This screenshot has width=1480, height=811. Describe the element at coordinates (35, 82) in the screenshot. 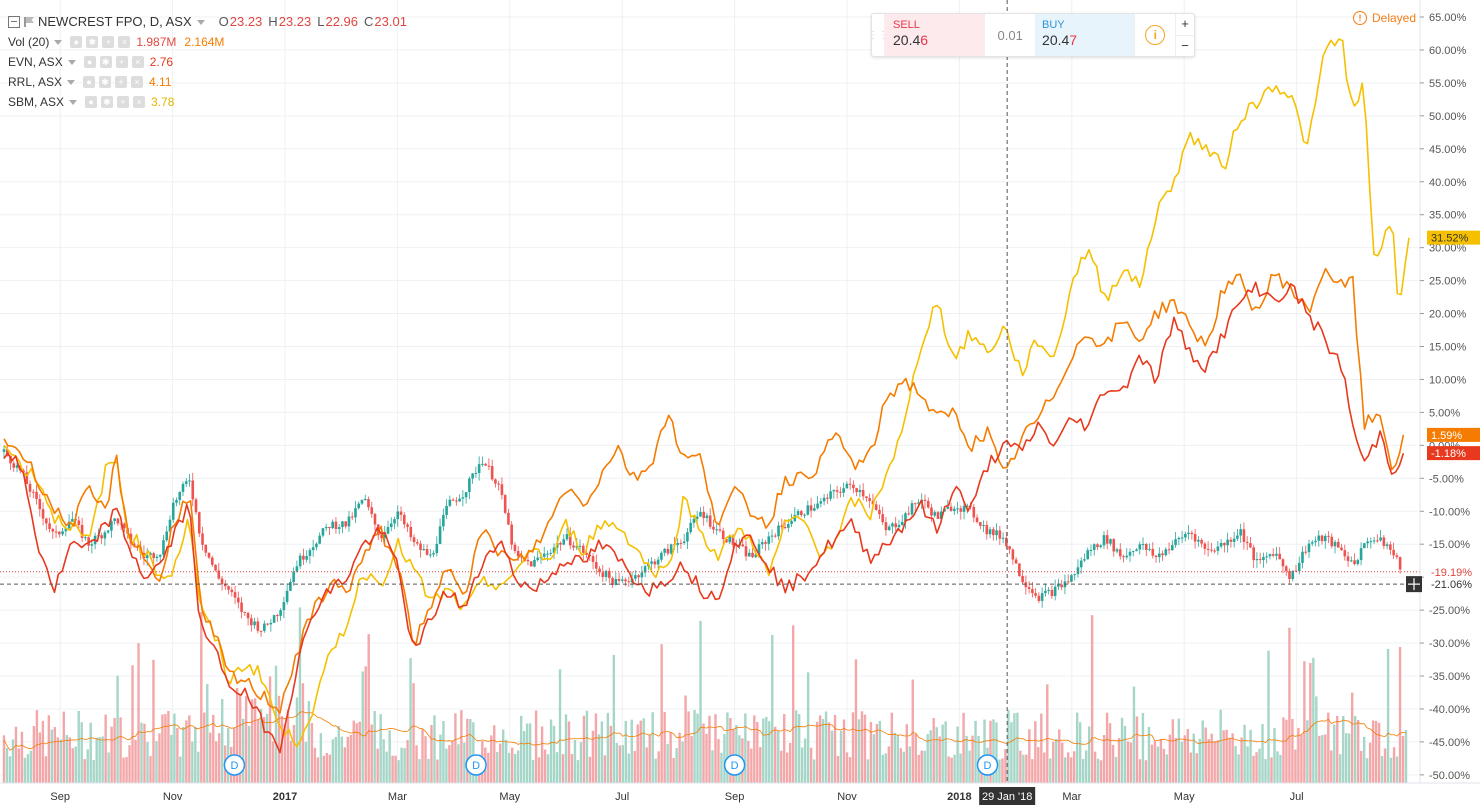

I see `indicator-name: RRL, ASX` at that location.